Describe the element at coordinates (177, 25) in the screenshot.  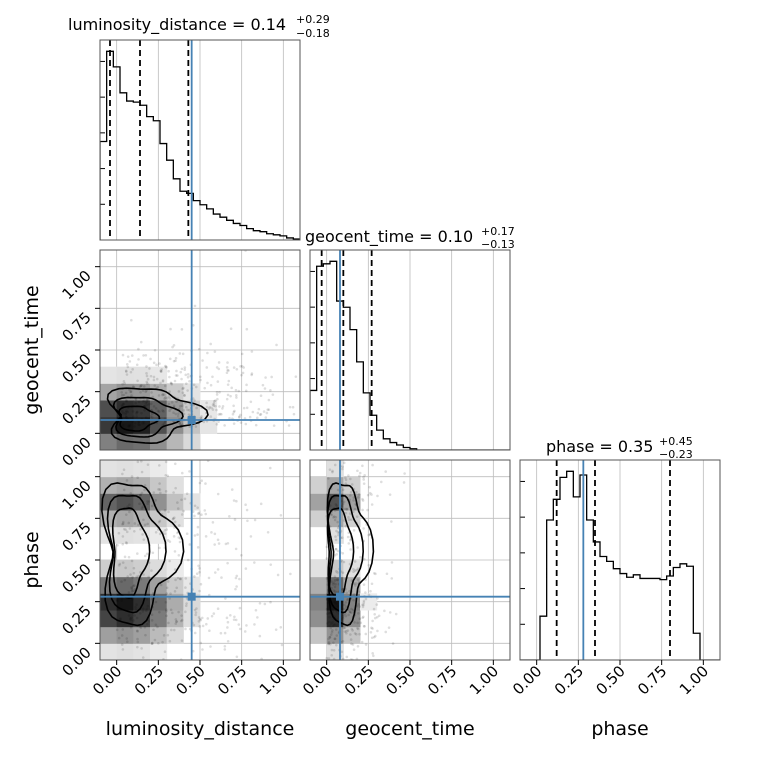
I see `title-text: luminosity_distance = 0.14` at that location.